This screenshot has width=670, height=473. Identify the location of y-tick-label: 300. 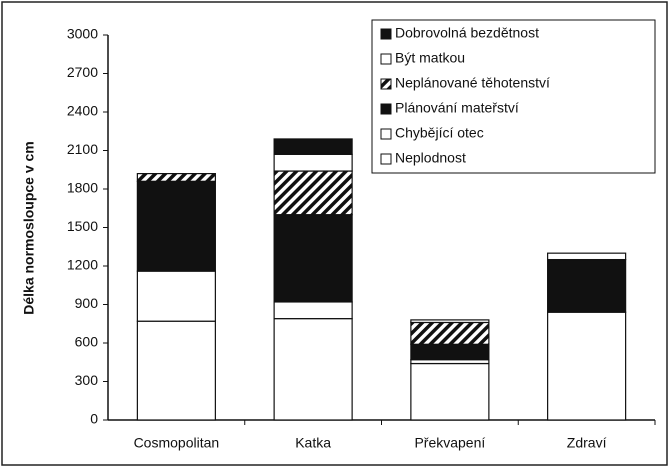
(87, 380).